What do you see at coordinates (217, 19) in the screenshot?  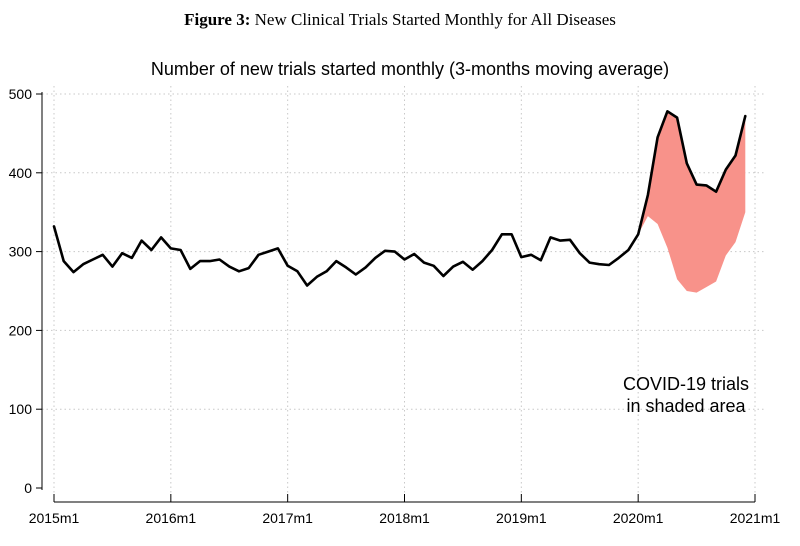 I see `figure-label: Figure 3:` at bounding box center [217, 19].